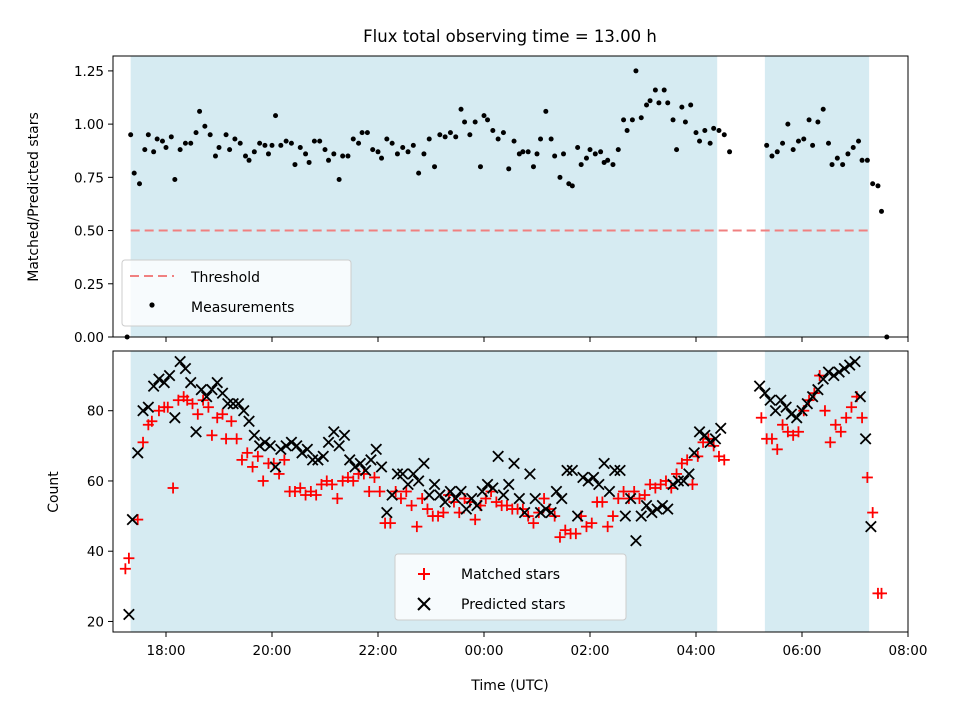 The image size is (960, 720). Describe the element at coordinates (513, 605) in the screenshot. I see `predicted-legend-label: Predicted stars` at that location.